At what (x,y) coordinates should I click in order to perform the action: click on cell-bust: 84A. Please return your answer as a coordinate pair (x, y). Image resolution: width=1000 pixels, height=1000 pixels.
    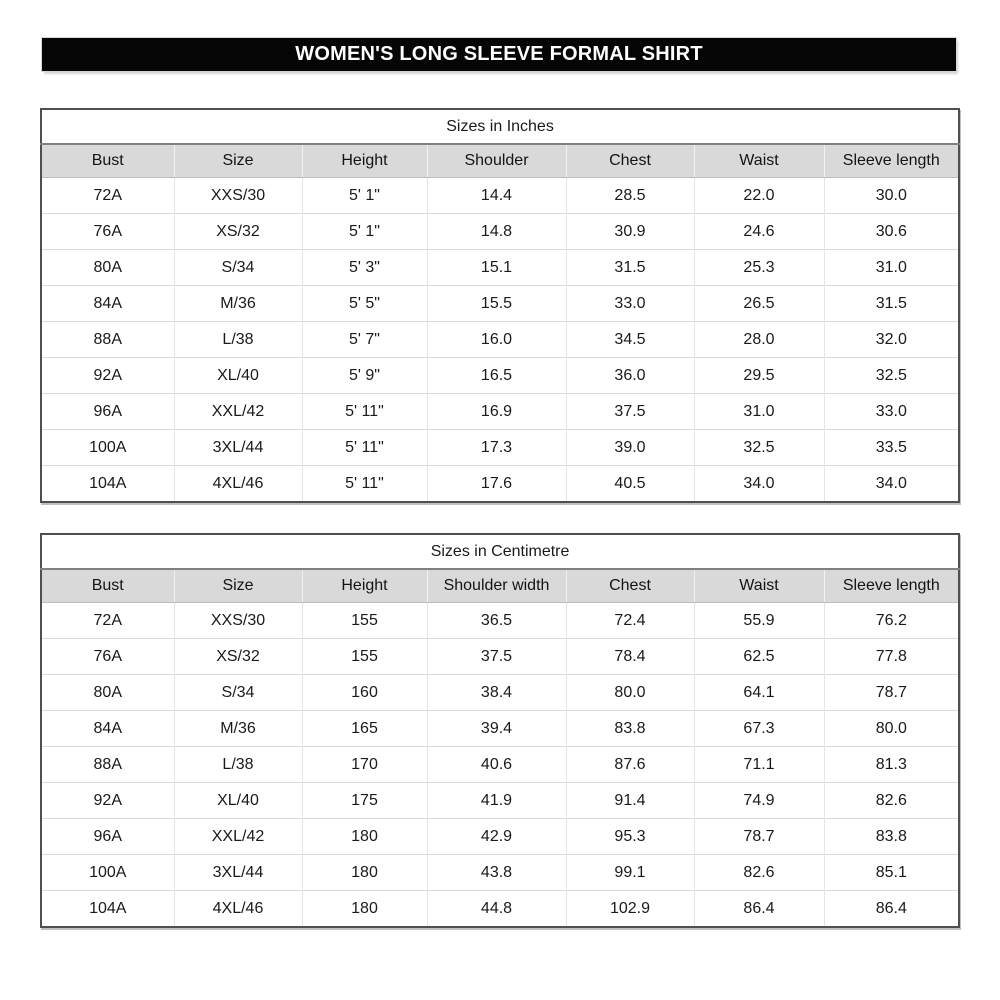
    Looking at the image, I should click on (107, 728).